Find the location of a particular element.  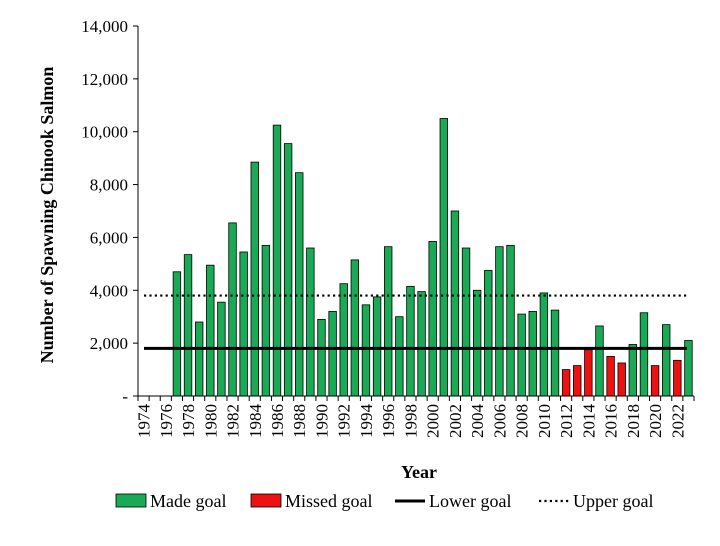

bar-2022 is located at coordinates (677, 378).